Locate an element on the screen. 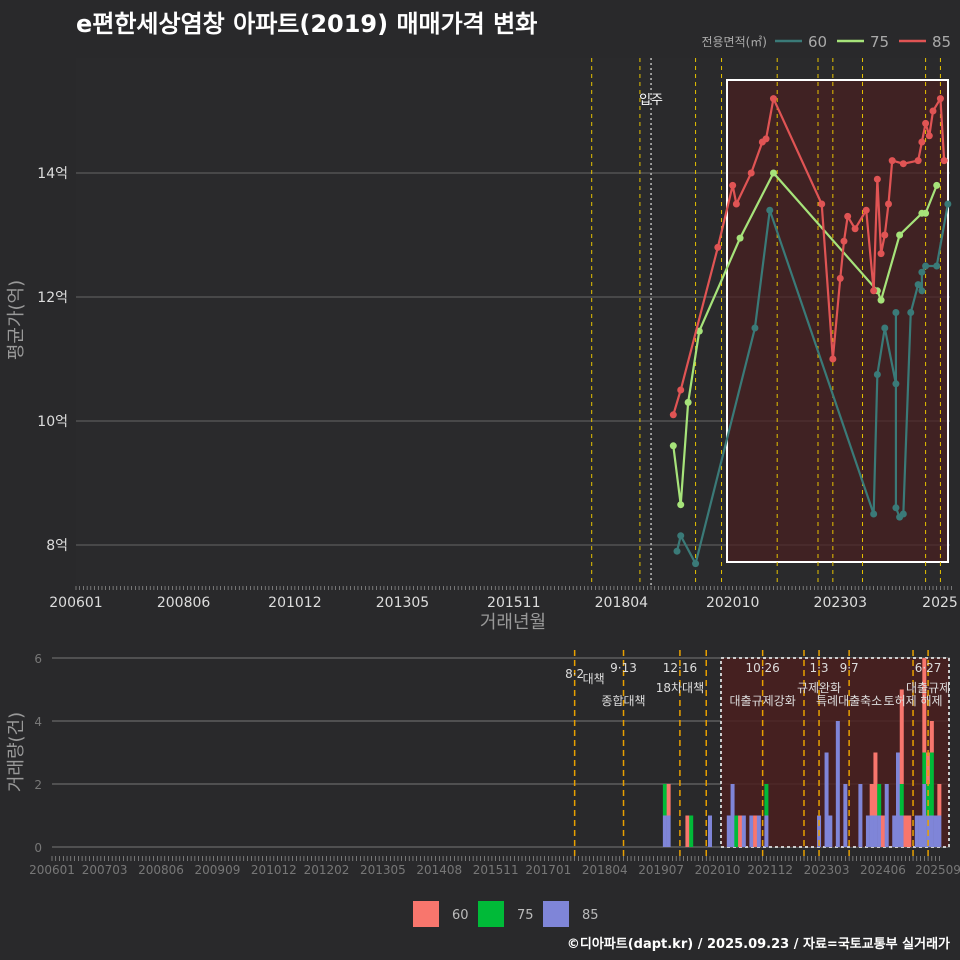 The image size is (960, 960). policy-date: 8·2 is located at coordinates (574, 674).